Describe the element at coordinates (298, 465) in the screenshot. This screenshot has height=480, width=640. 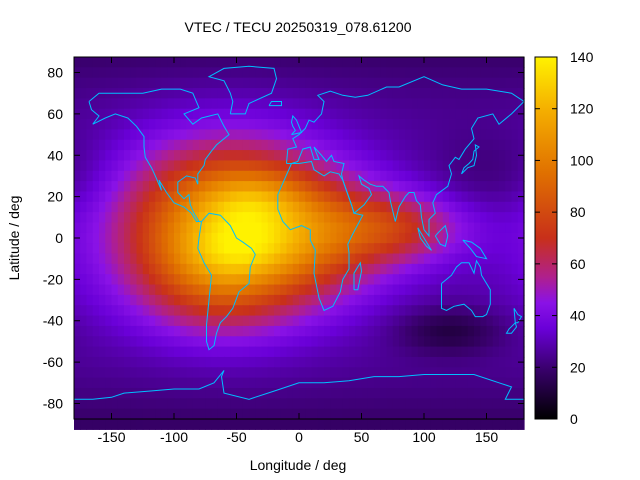
I see `x-axis-label: Longitude / deg` at that location.